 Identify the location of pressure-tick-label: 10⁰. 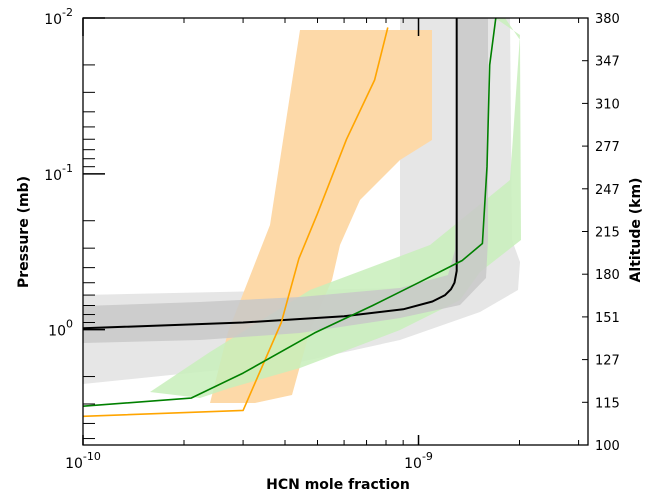
(60, 329).